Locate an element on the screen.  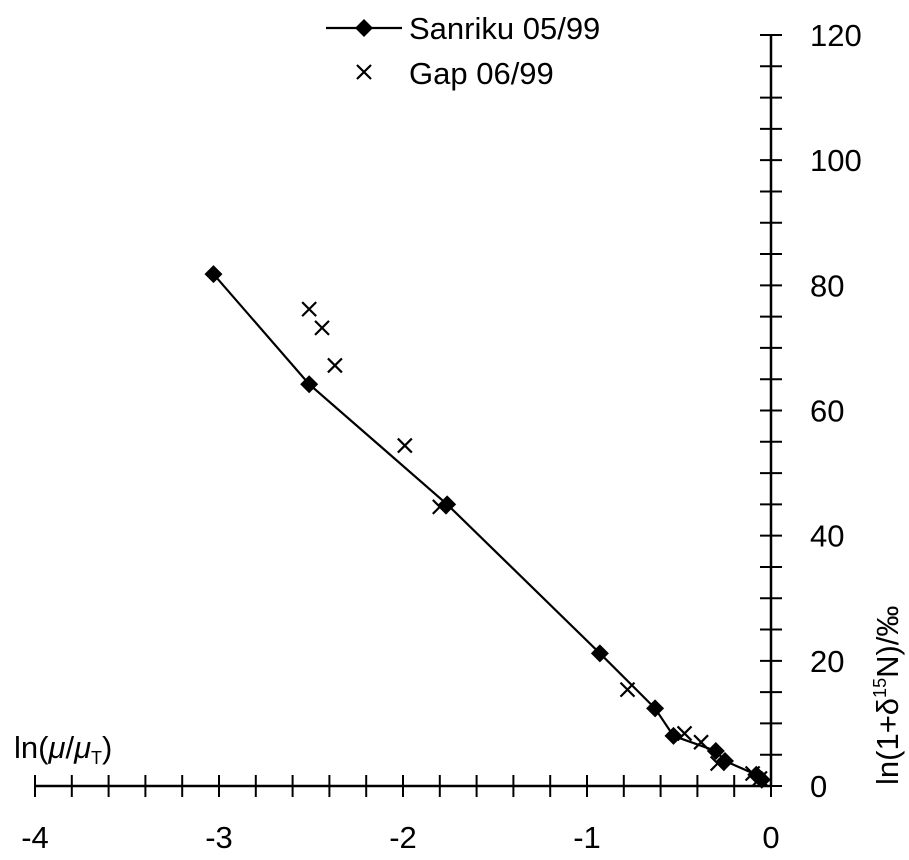
x-tick-label: -4 is located at coordinates (35, 837).